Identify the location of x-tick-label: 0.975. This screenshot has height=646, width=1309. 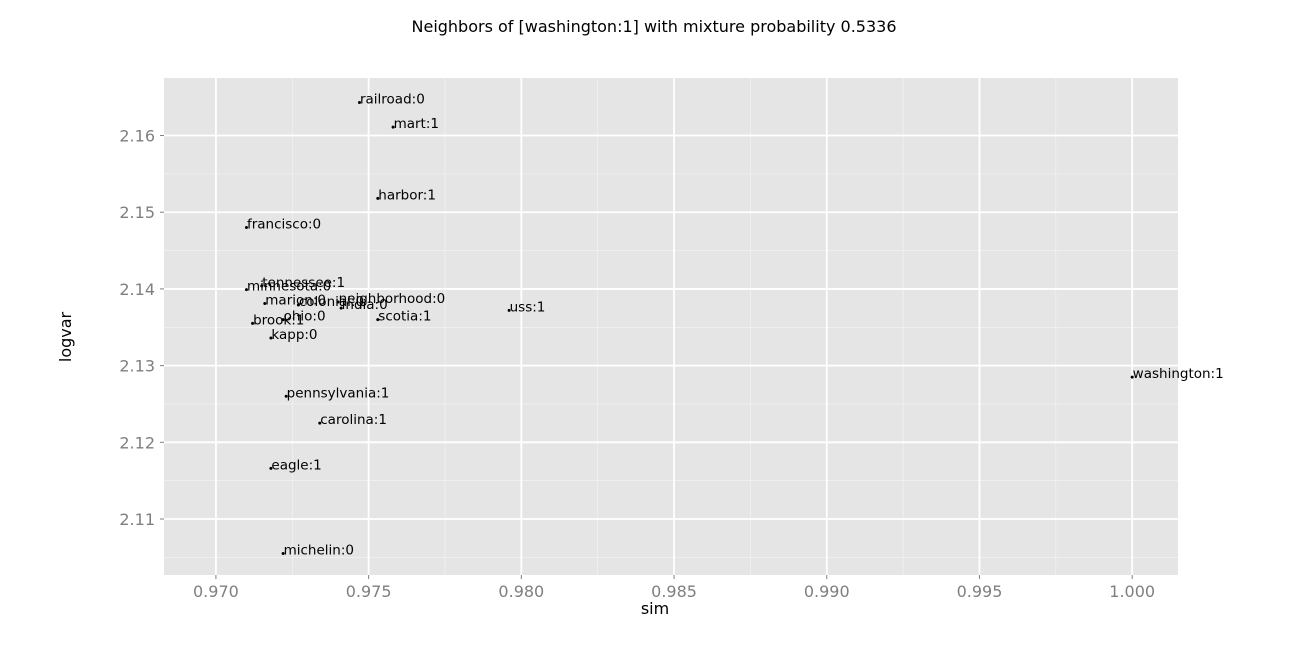
(369, 591).